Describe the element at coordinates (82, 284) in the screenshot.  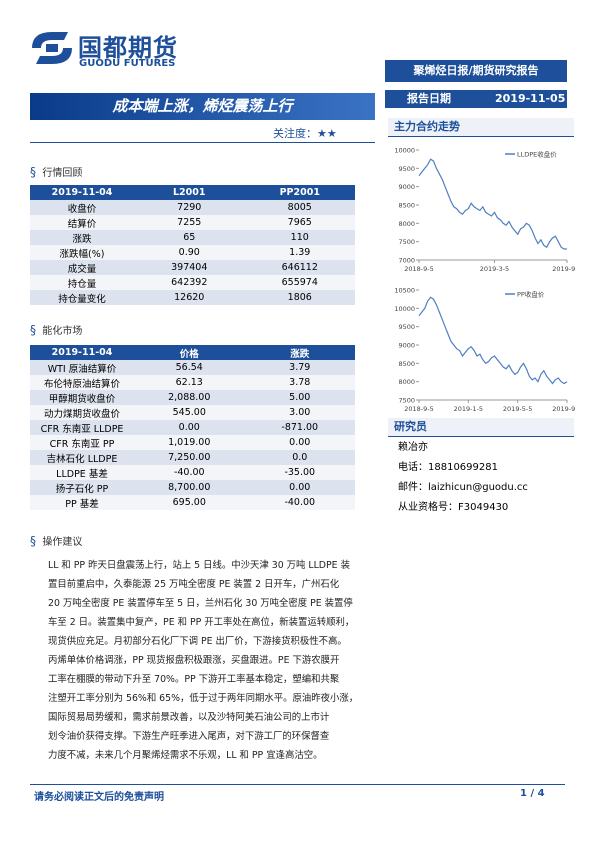
I see `table-cell: 持仓量` at that location.